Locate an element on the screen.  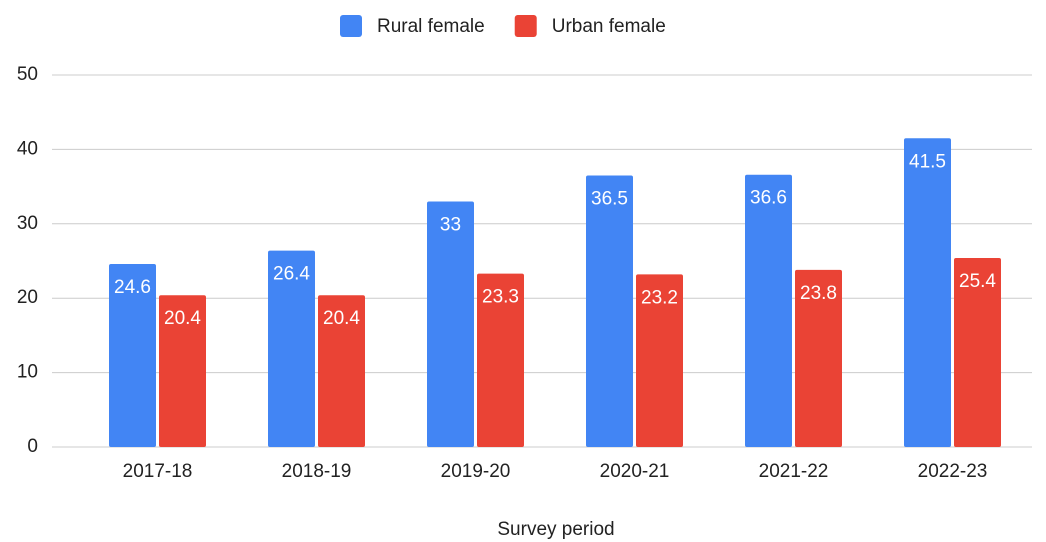
y-tick-label: 30 is located at coordinates (27, 223).